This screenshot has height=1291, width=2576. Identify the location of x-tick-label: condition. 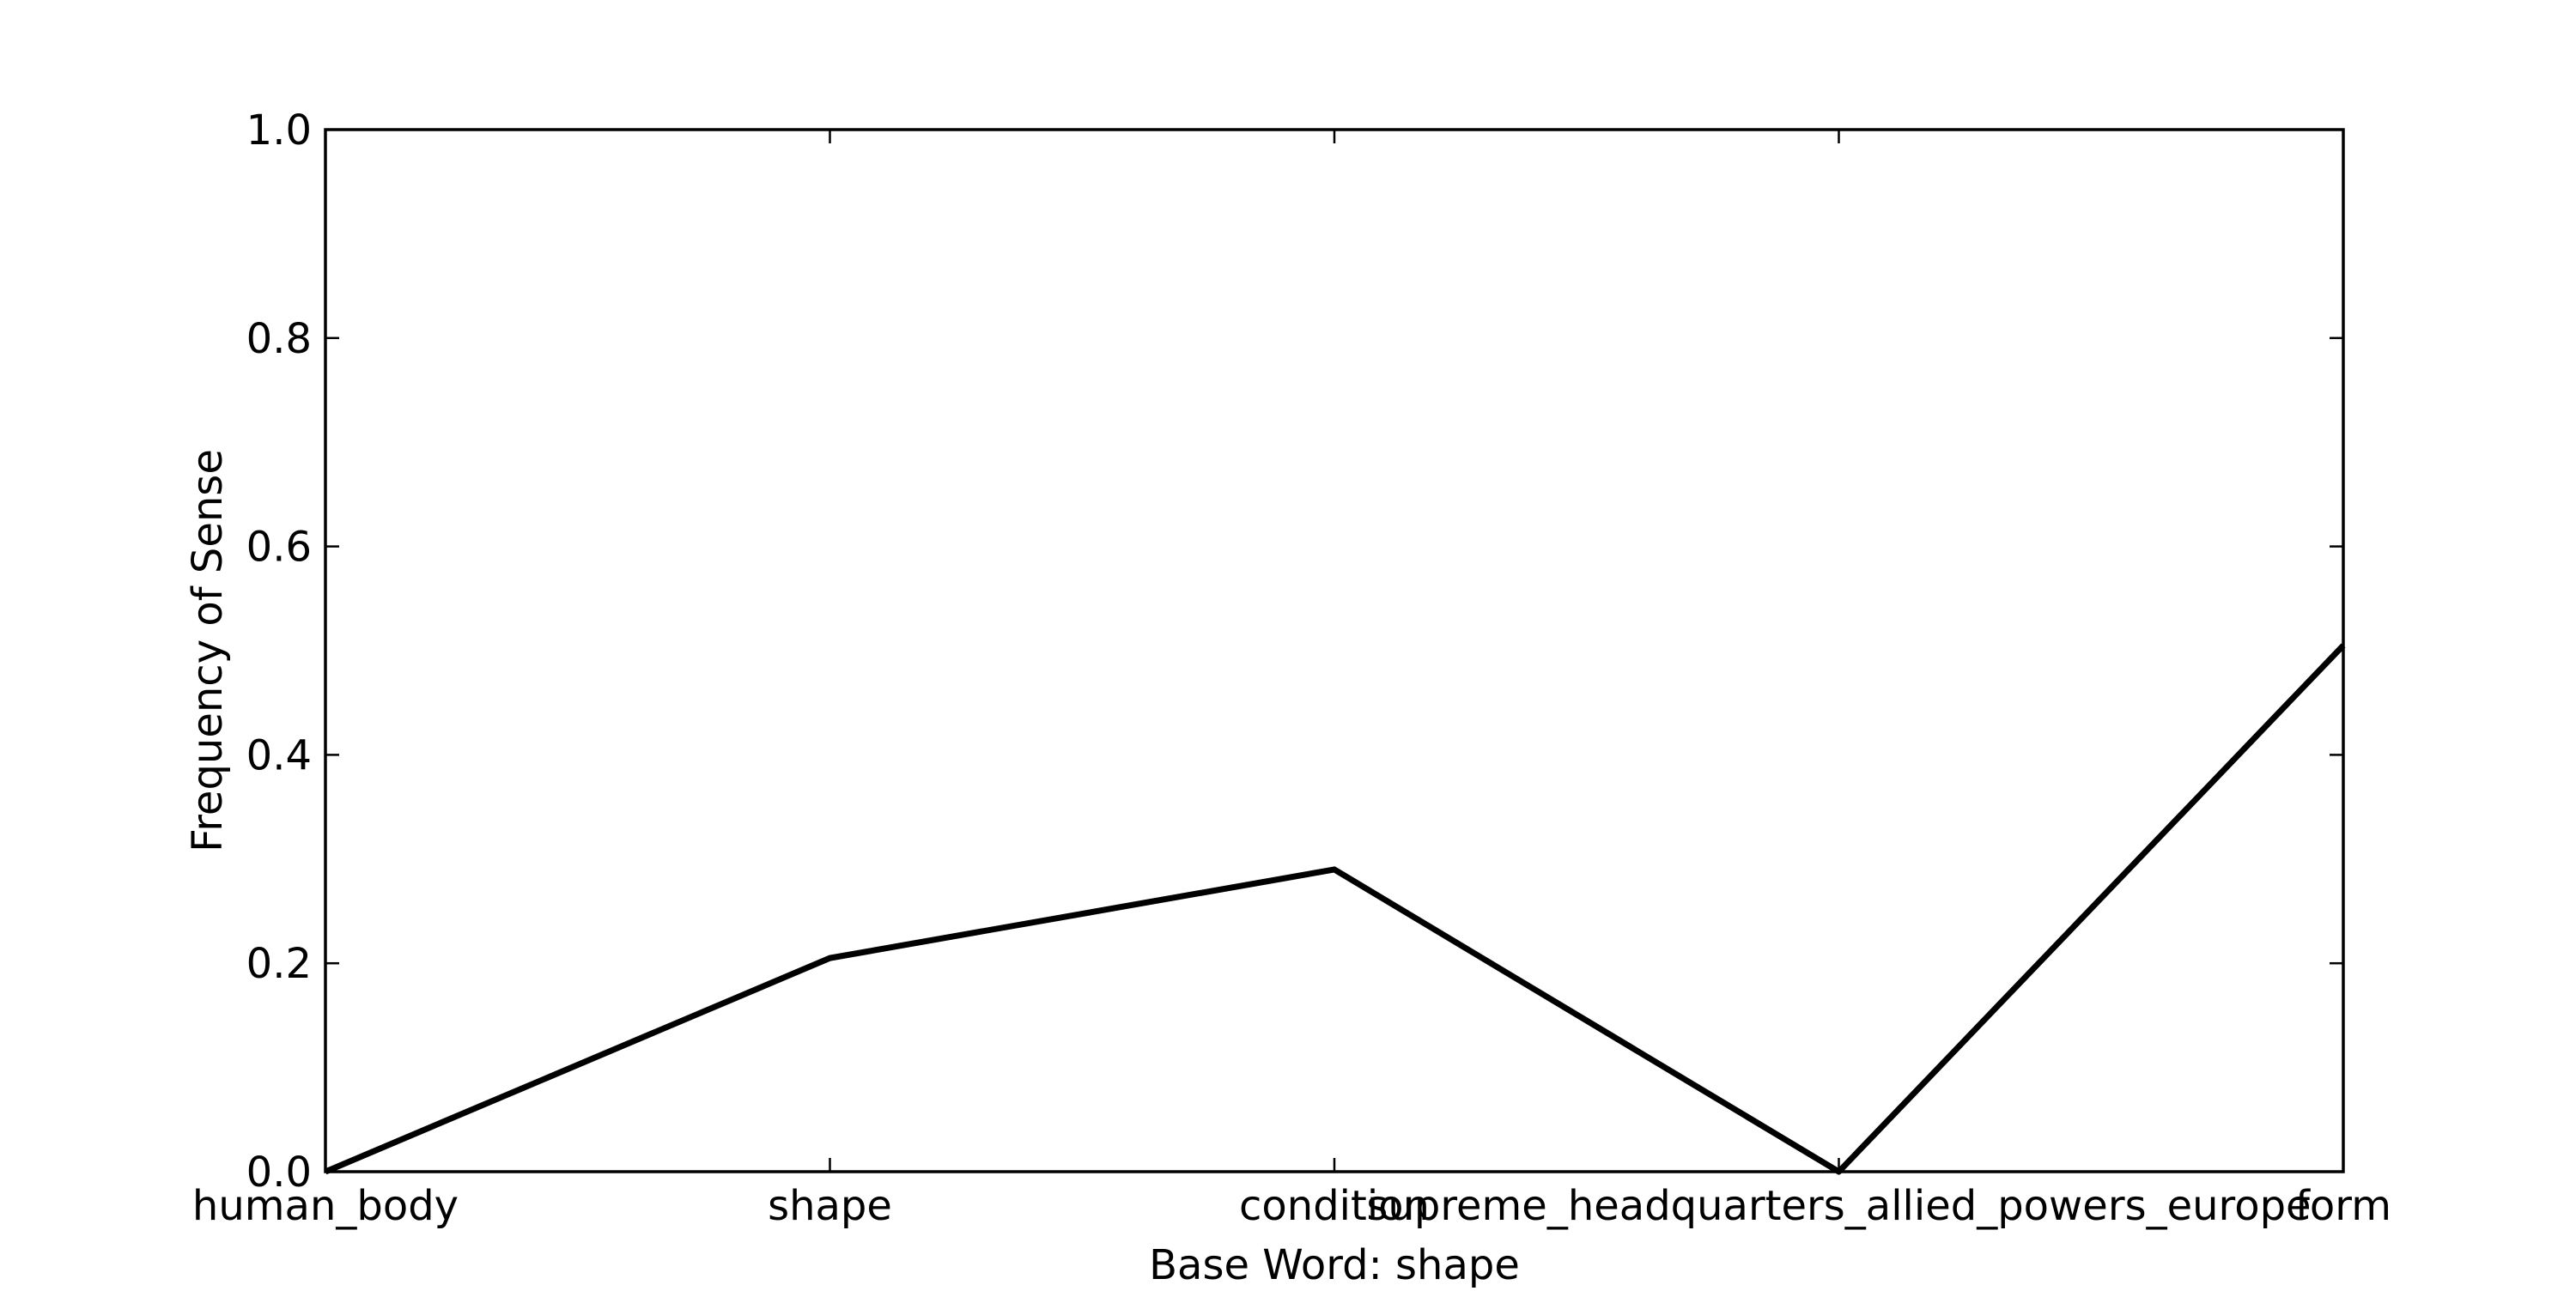
(1334, 1206).